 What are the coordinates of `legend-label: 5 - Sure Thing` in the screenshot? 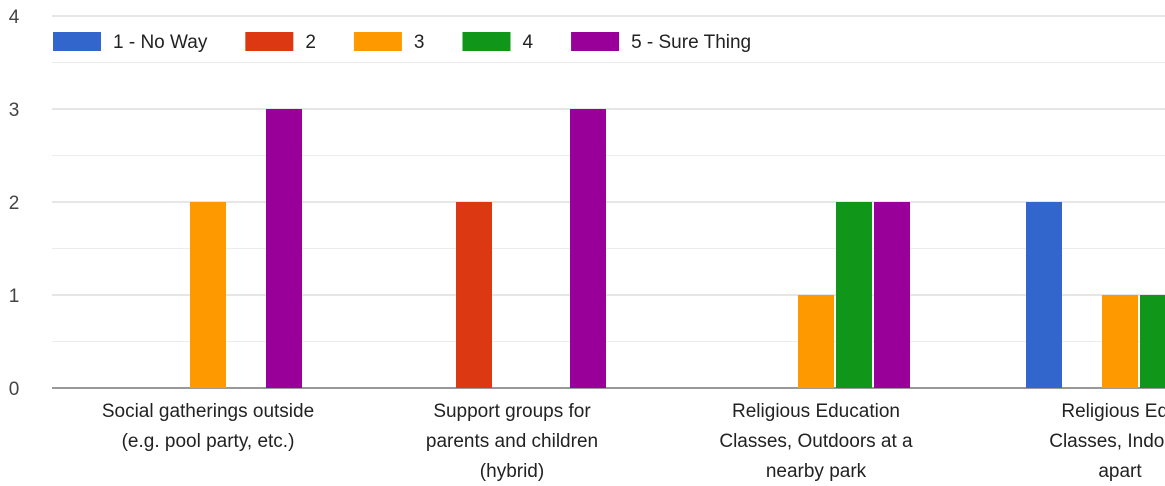 It's located at (691, 42).